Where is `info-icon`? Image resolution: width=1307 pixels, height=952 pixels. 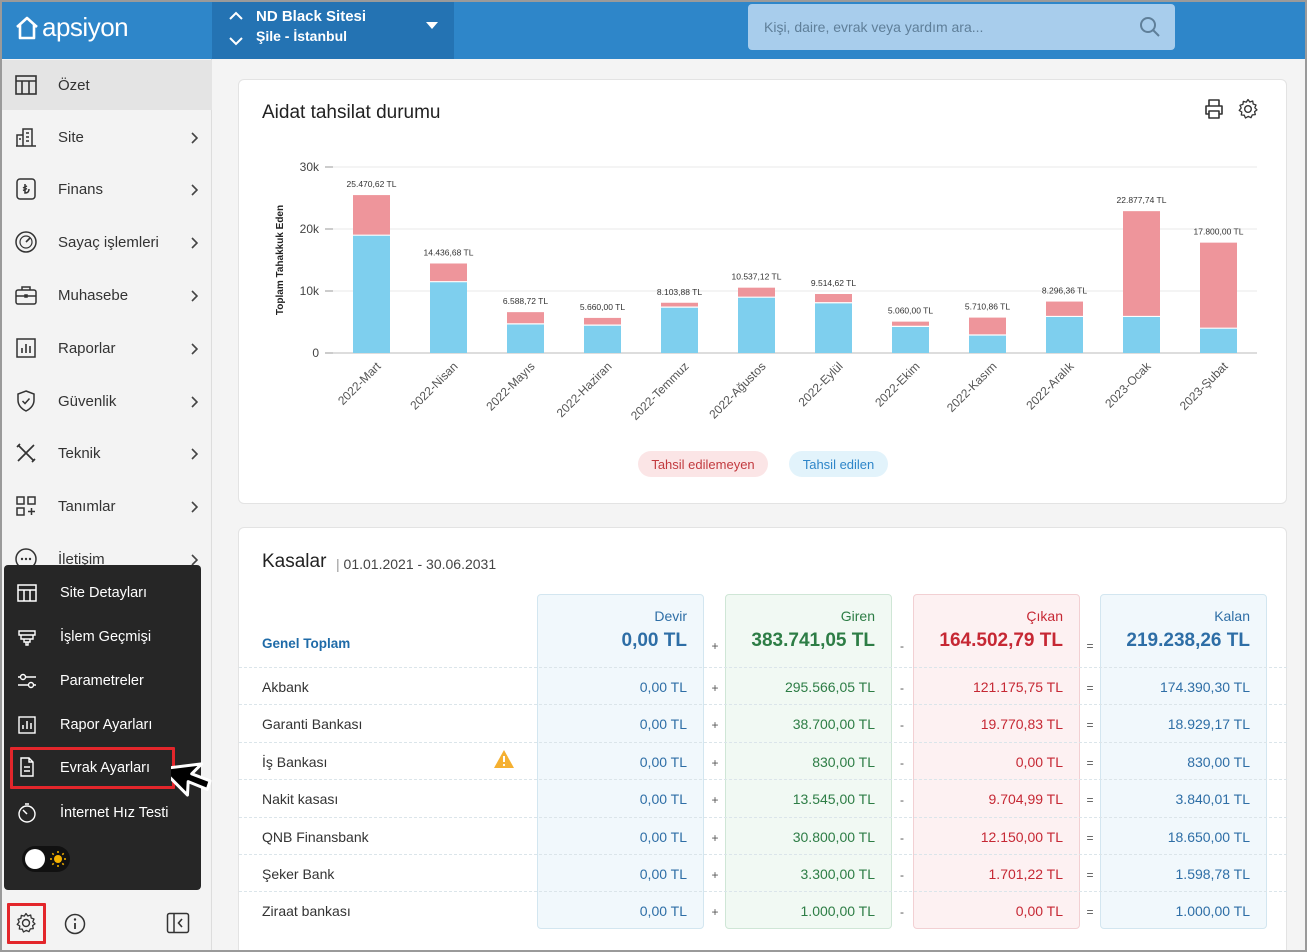
info-icon is located at coordinates (75, 924).